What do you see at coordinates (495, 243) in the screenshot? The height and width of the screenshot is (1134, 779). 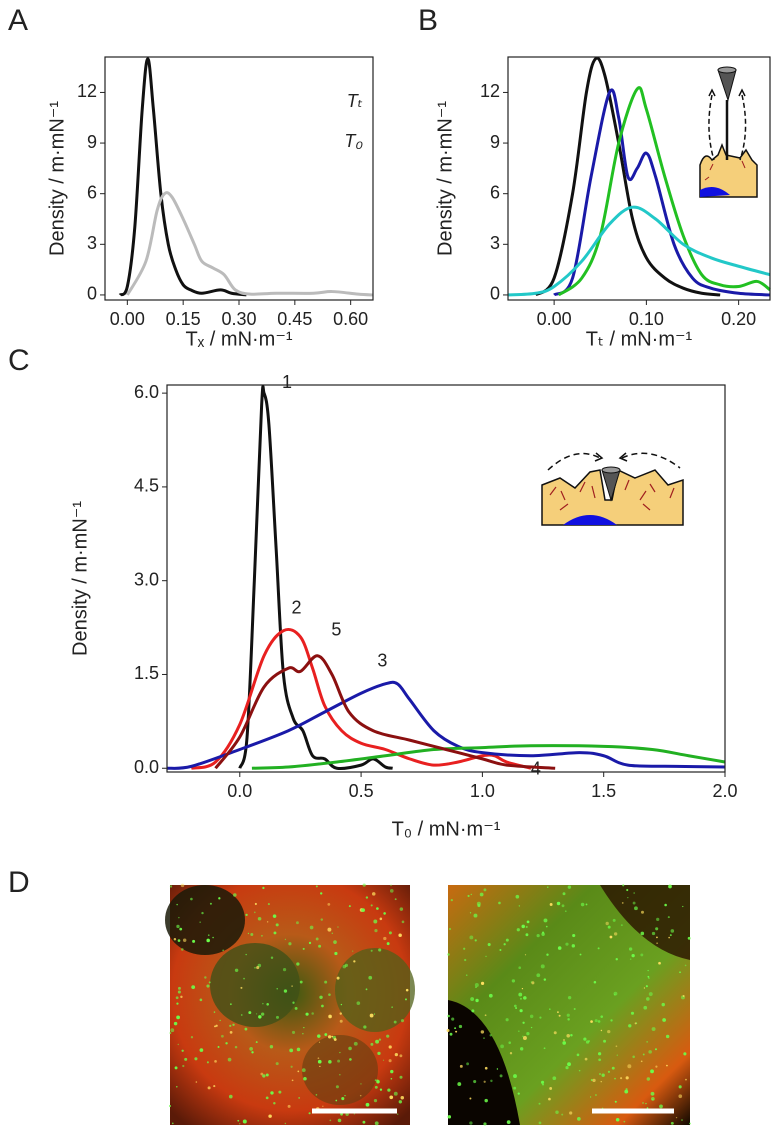 I see `y-tick-label: 3` at bounding box center [495, 243].